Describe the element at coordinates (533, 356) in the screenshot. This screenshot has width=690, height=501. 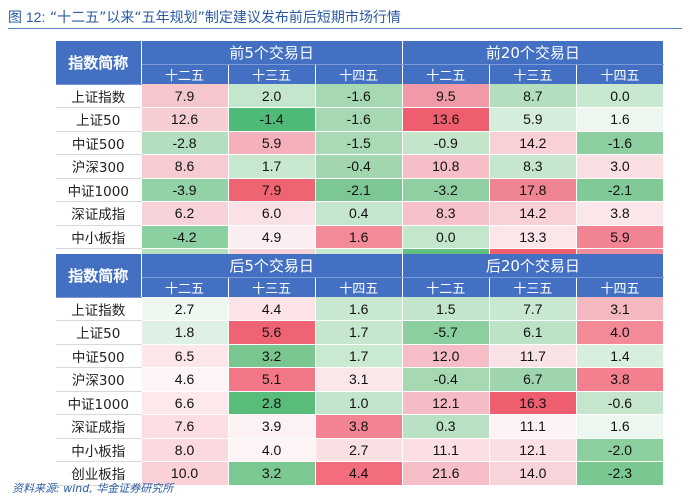
I see `return-cell: 11.7` at that location.